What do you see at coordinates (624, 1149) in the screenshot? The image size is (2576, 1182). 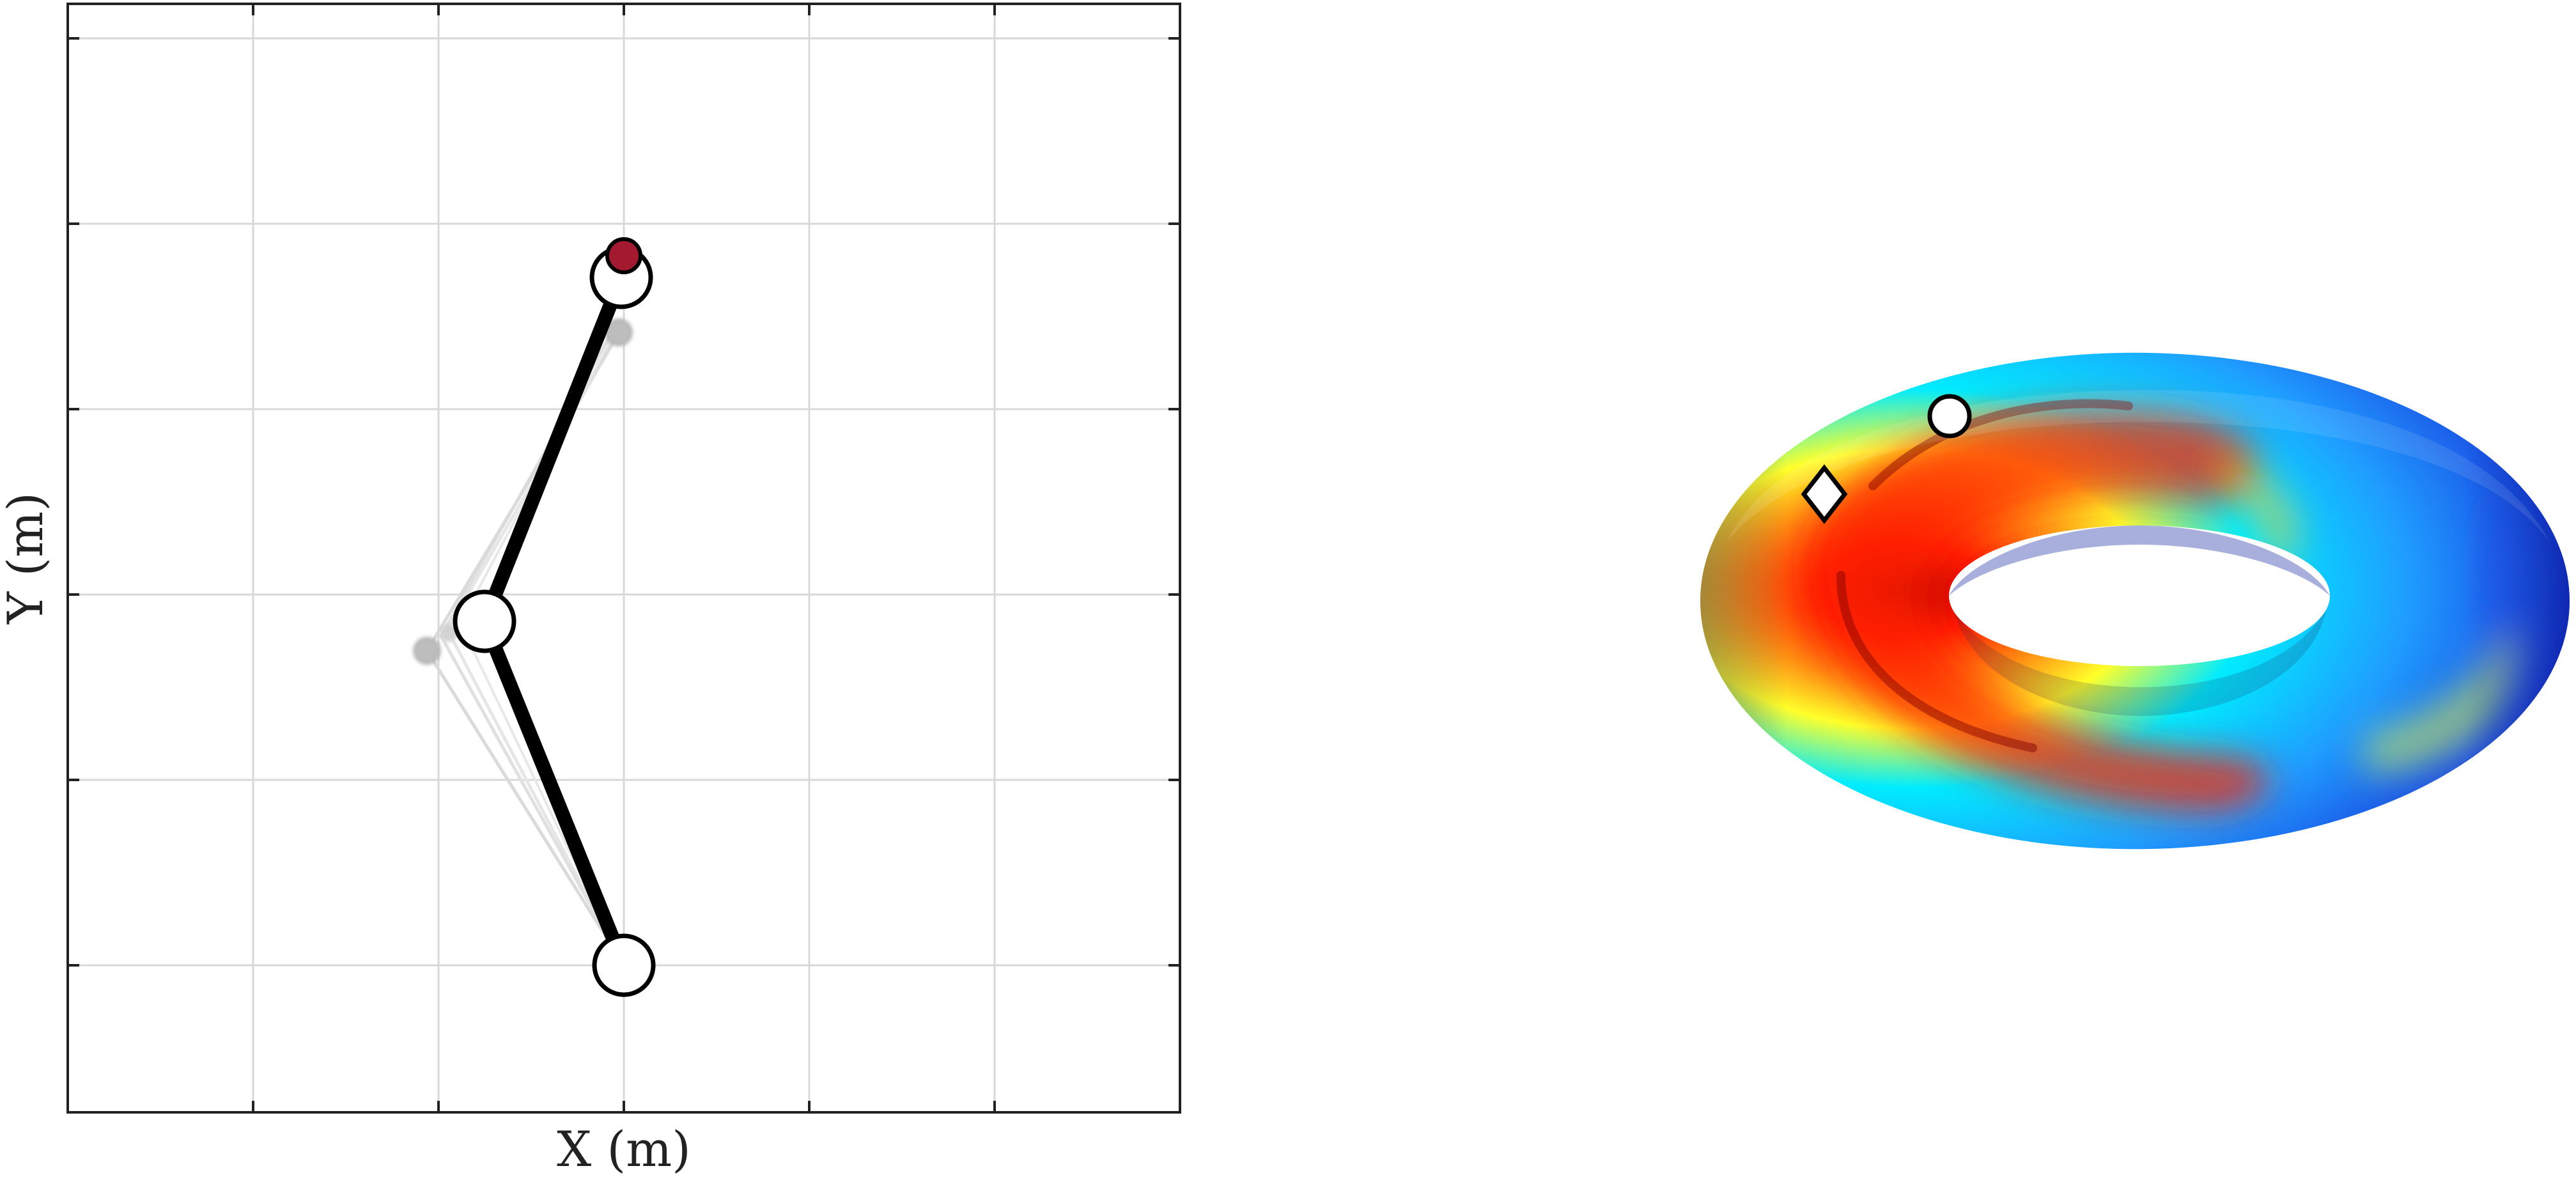 I see `x-axis-label: X (m)` at bounding box center [624, 1149].